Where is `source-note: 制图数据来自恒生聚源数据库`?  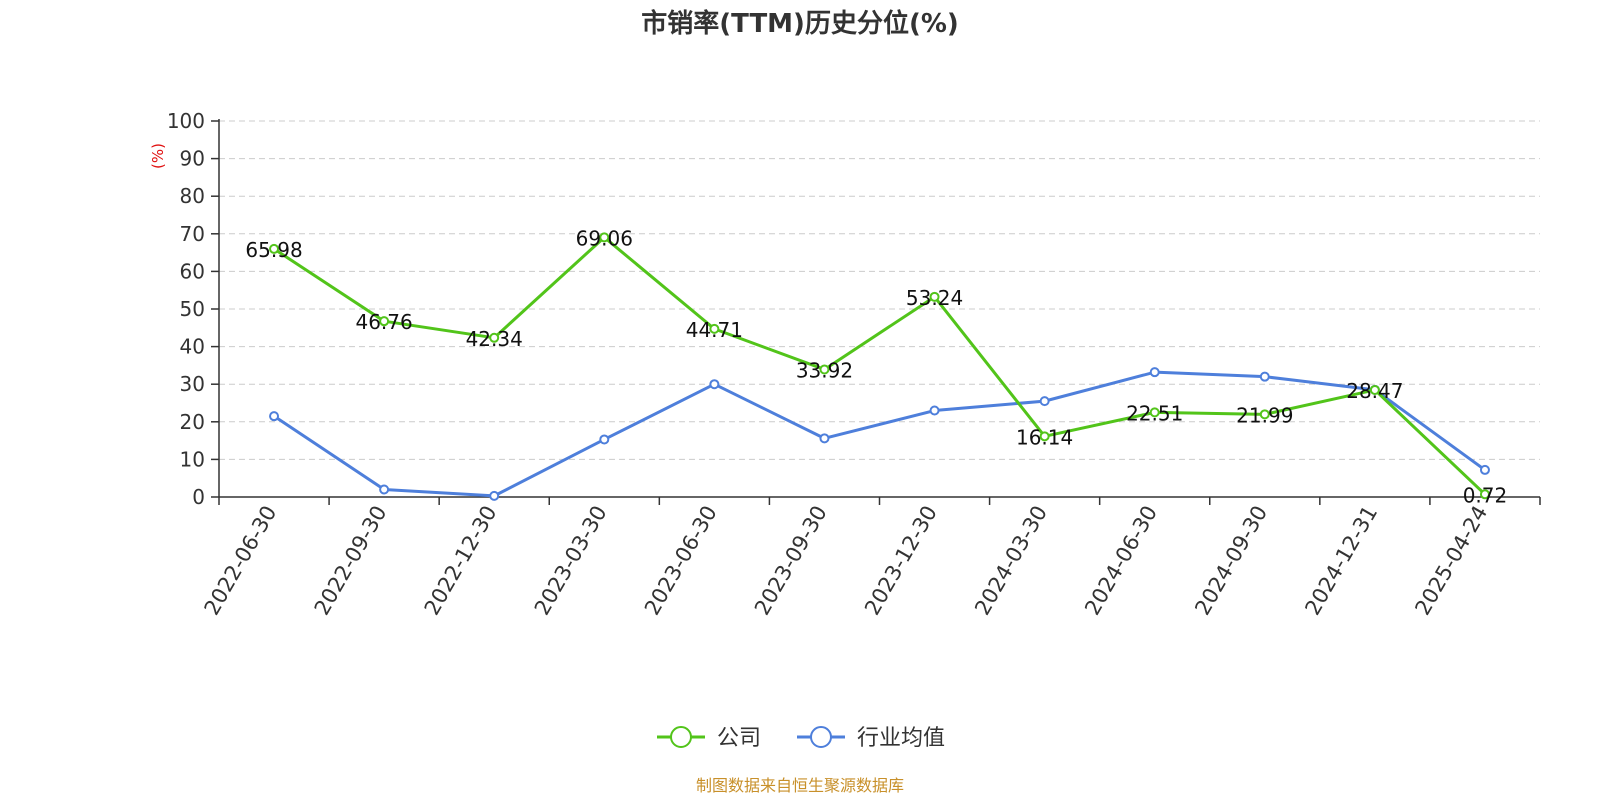 source-note: 制图数据来自恒生聚源数据库 is located at coordinates (800, 785).